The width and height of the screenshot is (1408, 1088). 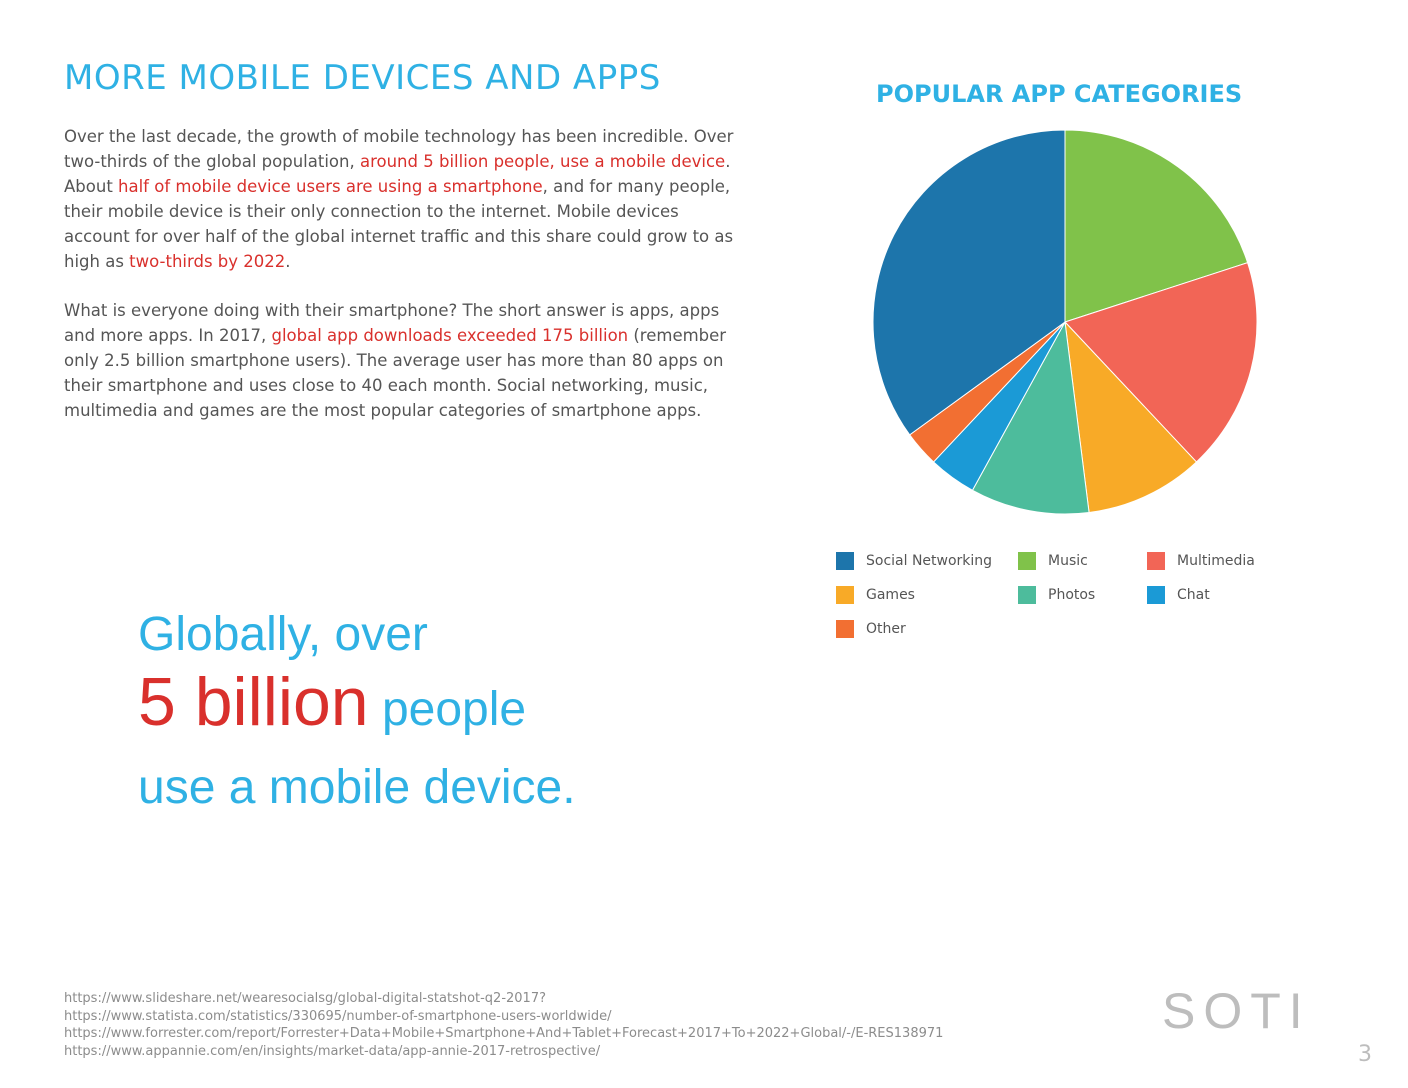 I want to click on legend-item-multimedia: Multimedia, so click(x=1201, y=561).